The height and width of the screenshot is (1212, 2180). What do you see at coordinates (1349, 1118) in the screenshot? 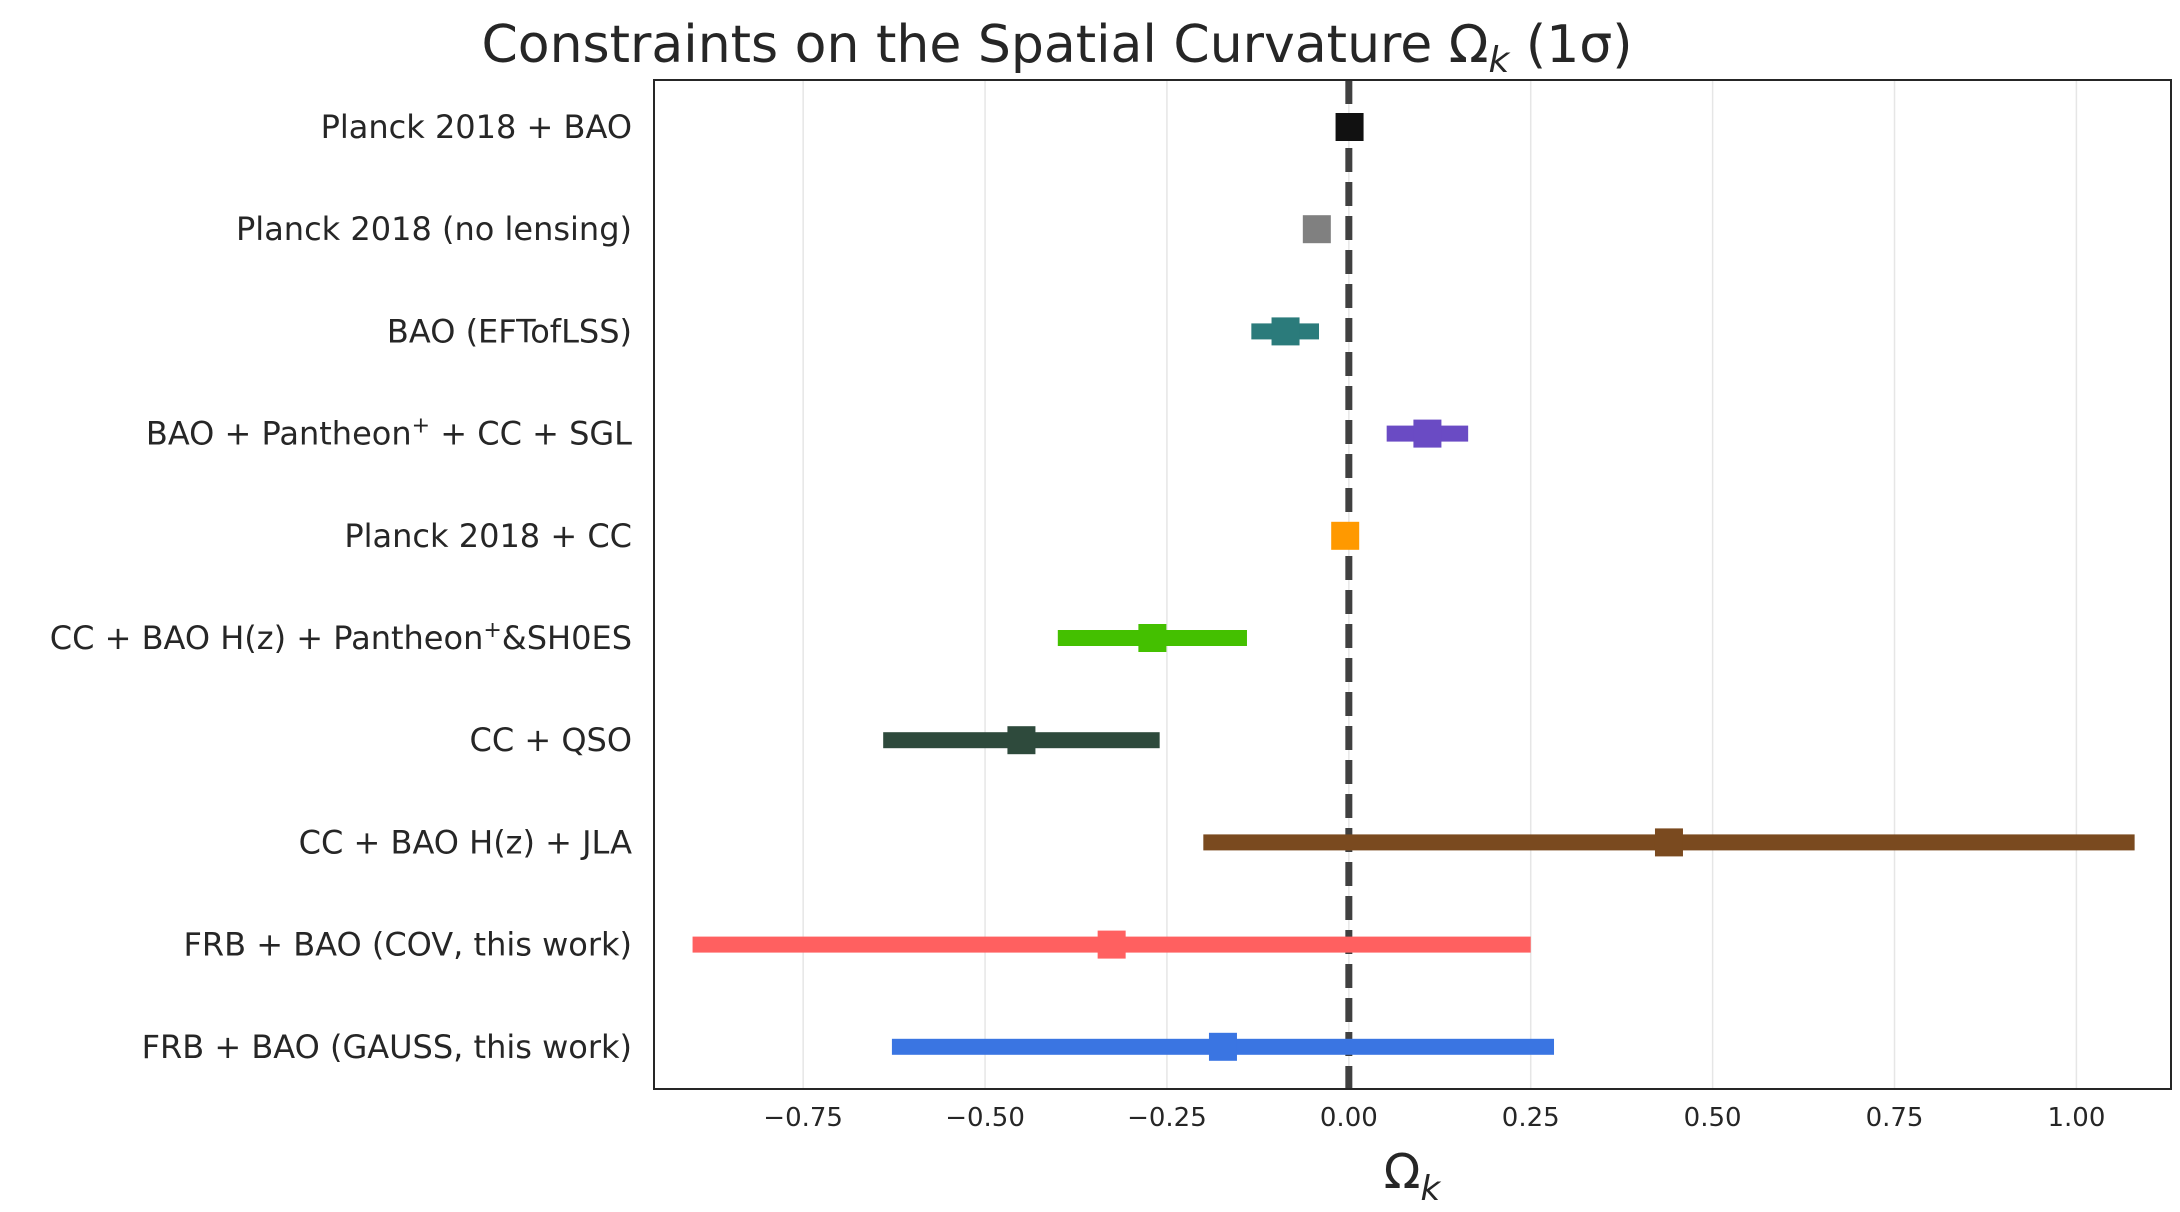
I see `x-tick-label-3: 0.00` at bounding box center [1349, 1118].